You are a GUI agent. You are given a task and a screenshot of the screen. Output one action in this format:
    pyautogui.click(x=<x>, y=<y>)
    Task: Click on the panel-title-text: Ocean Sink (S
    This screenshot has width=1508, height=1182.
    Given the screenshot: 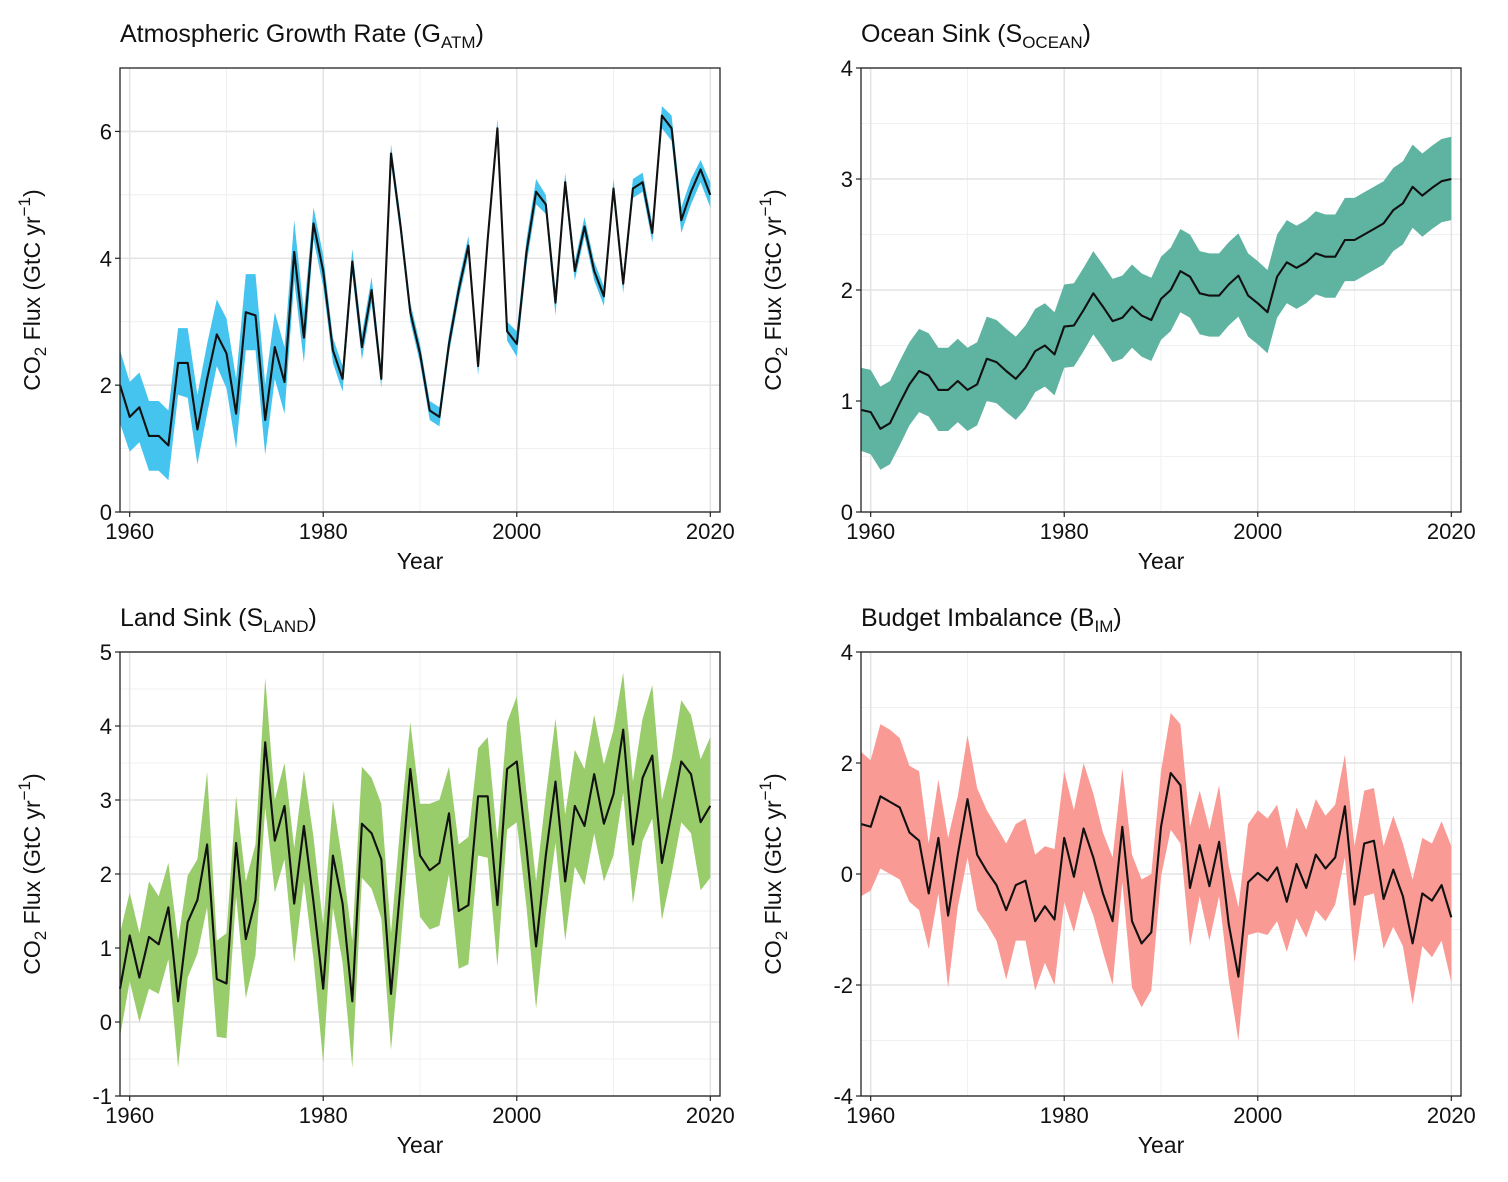 What is the action you would take?
    pyautogui.click(x=941, y=34)
    